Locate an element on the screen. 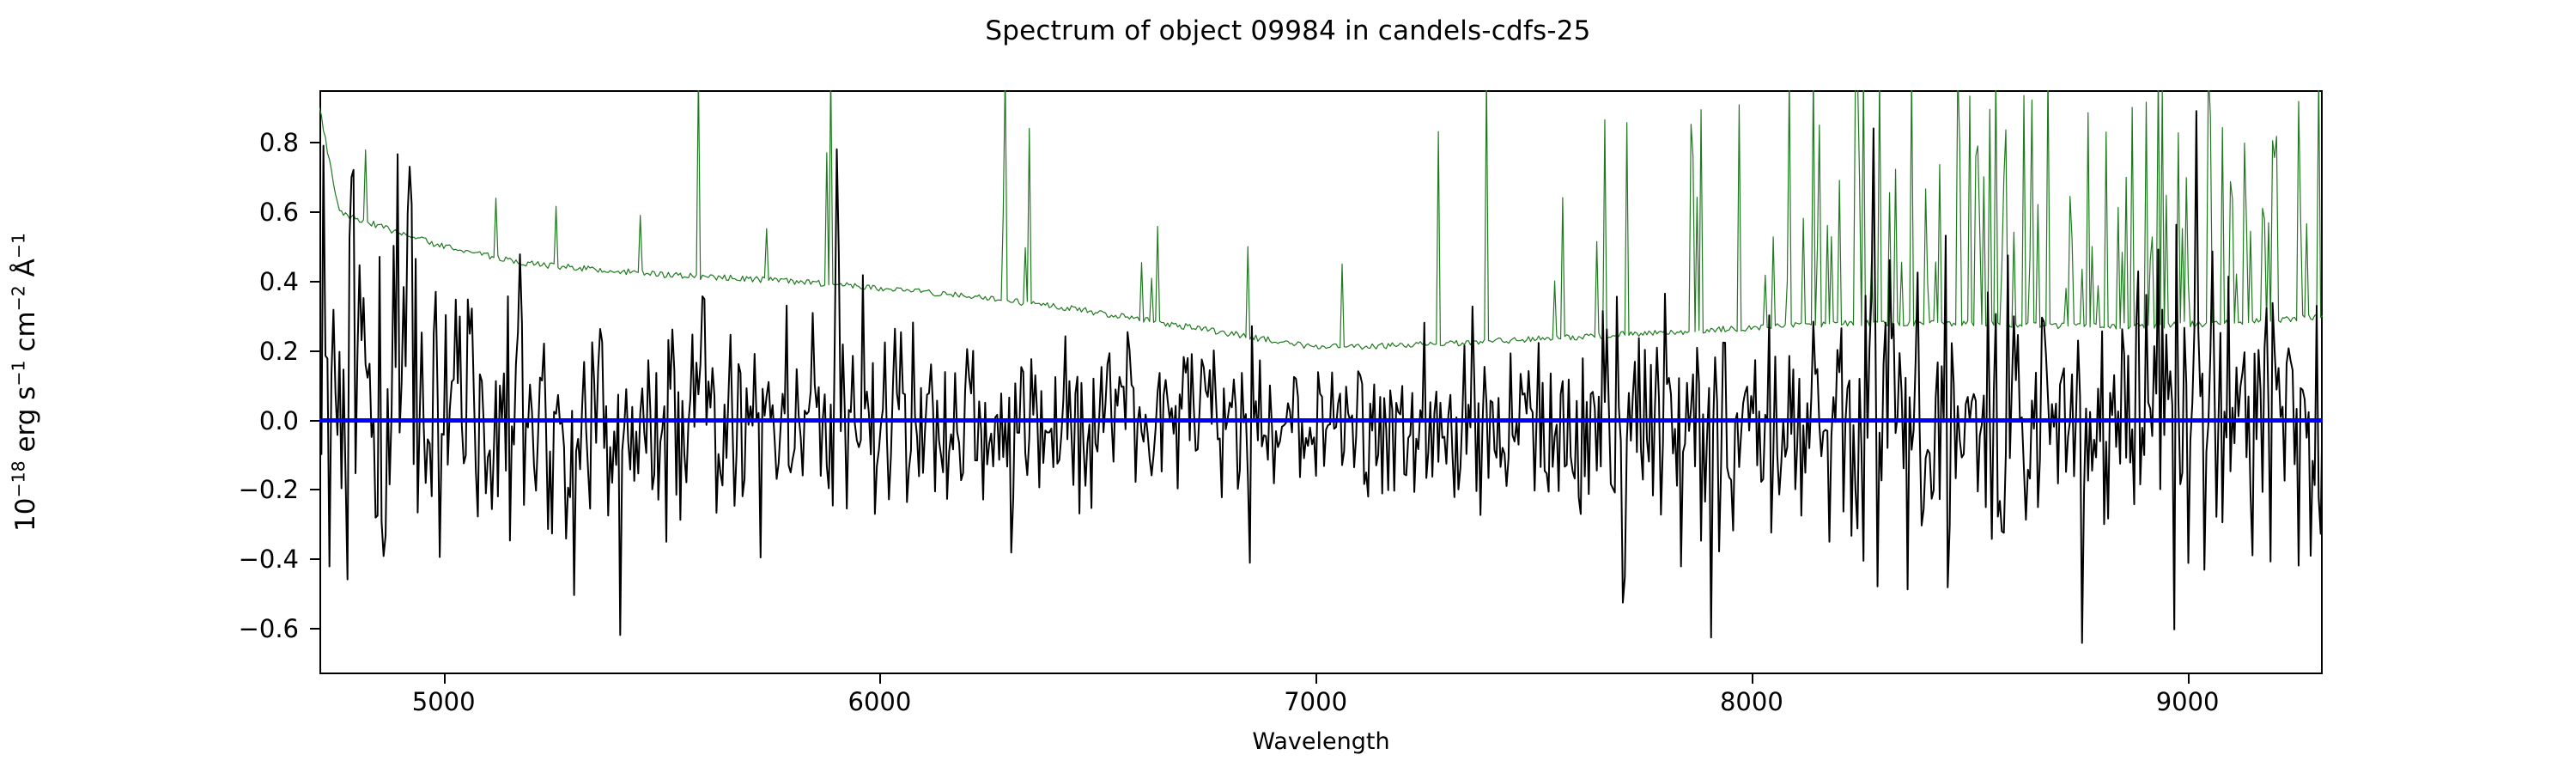  y-tick-label: 0.0 is located at coordinates (279, 420).